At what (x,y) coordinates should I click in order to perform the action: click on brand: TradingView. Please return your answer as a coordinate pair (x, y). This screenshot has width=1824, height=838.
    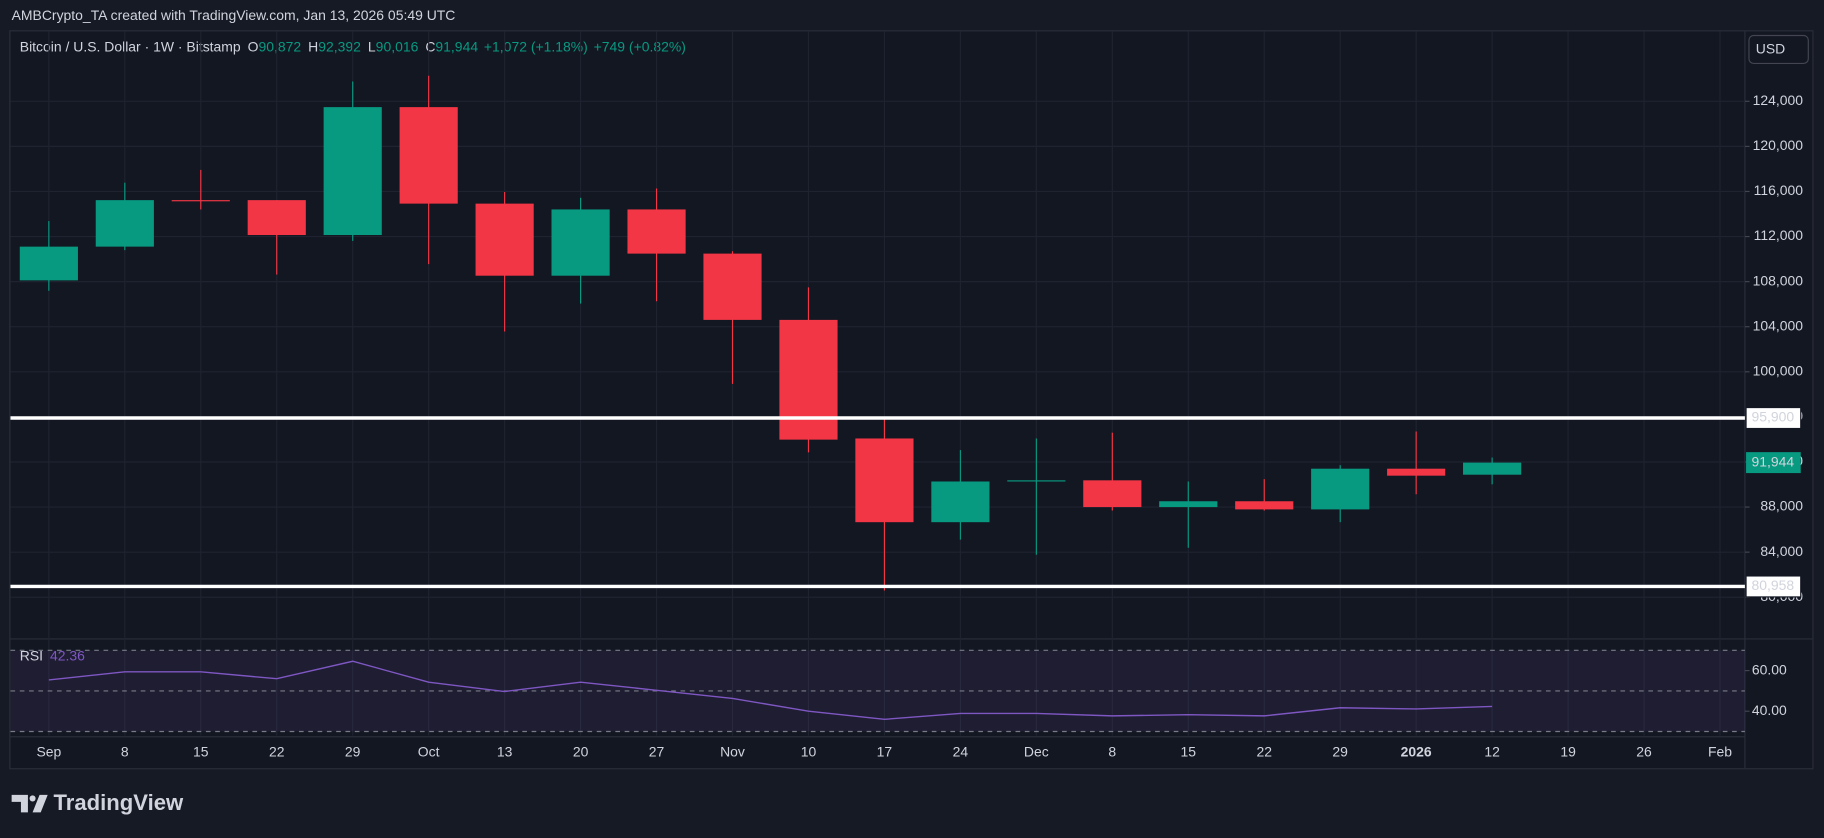
    Looking at the image, I should click on (119, 802).